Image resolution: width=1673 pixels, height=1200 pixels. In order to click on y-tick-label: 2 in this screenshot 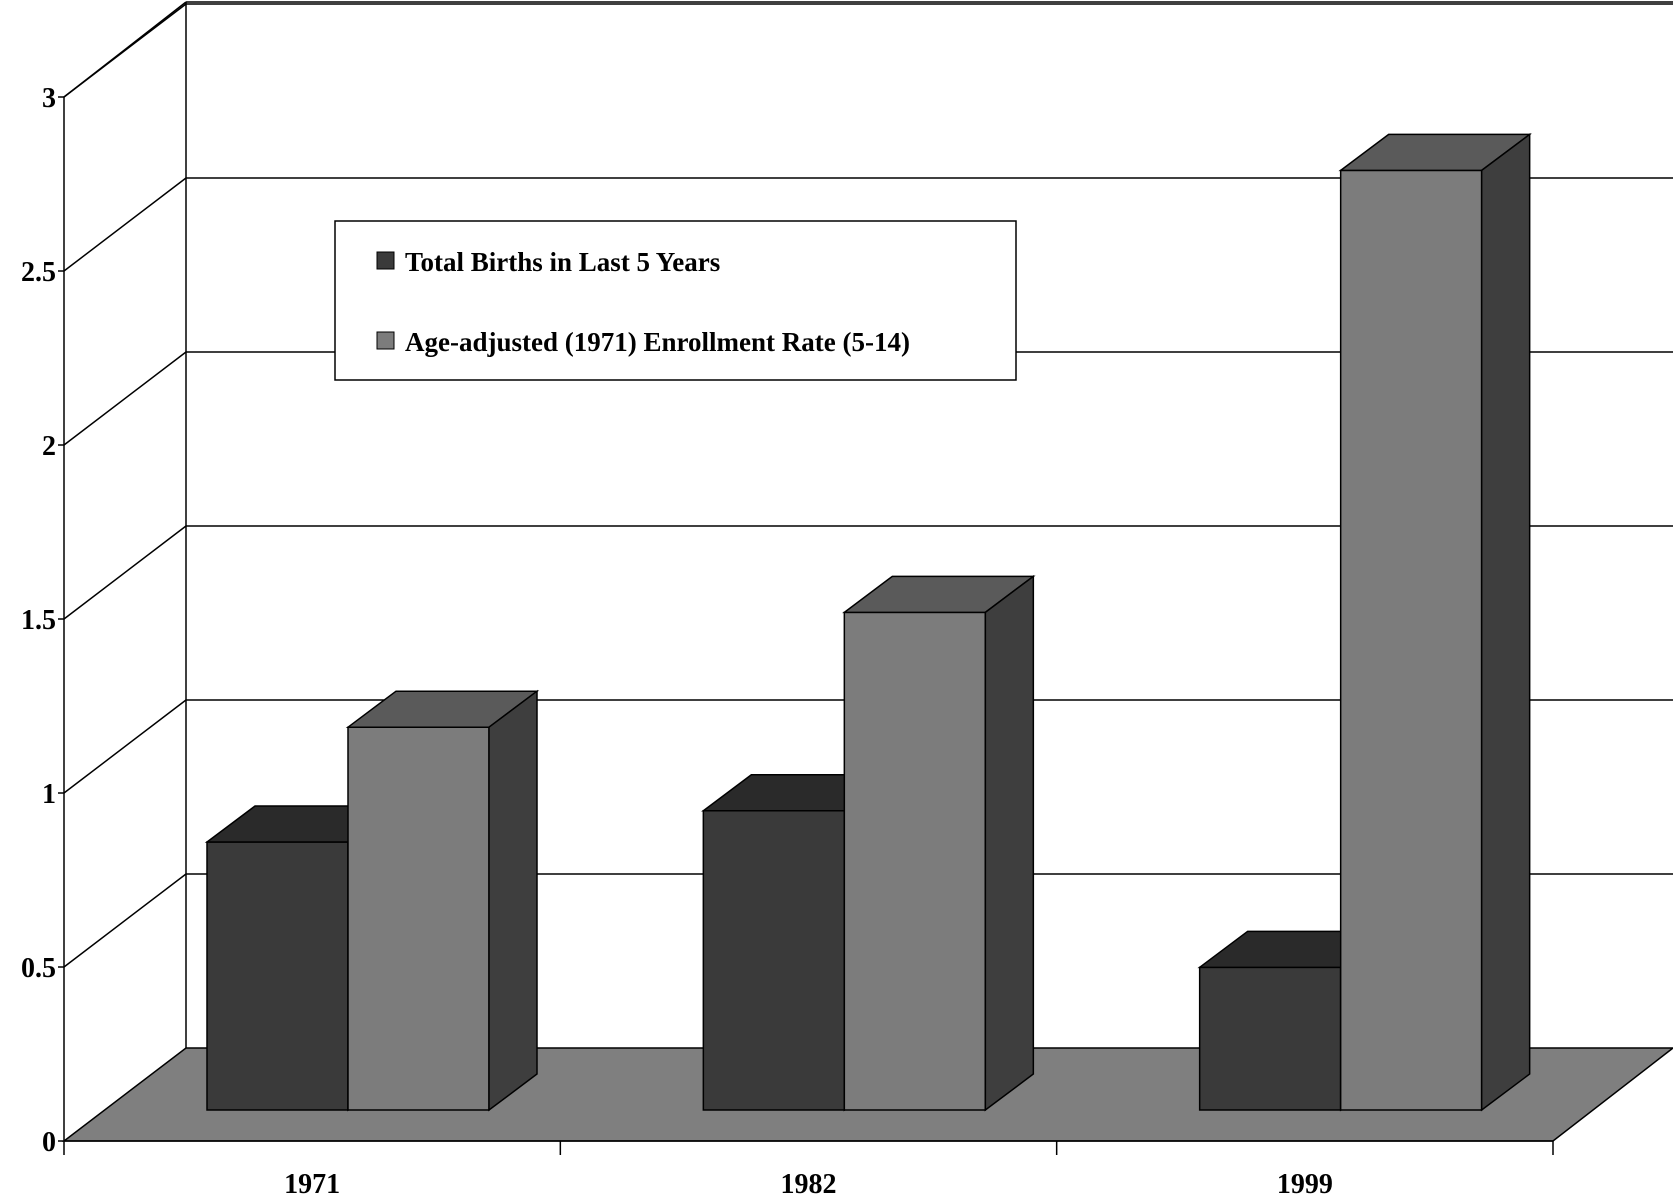, I will do `click(49, 446)`.